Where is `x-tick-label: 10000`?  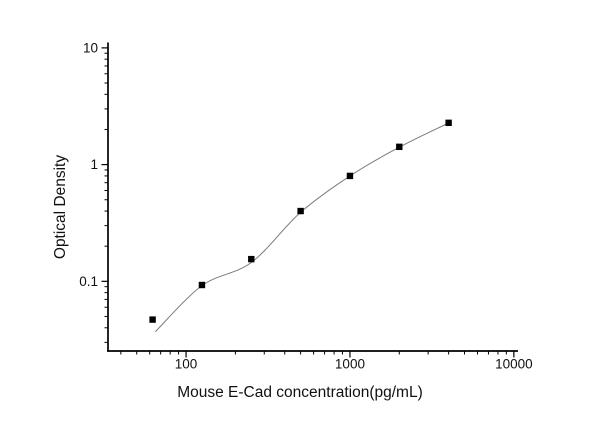 x-tick-label: 10000 is located at coordinates (514, 364).